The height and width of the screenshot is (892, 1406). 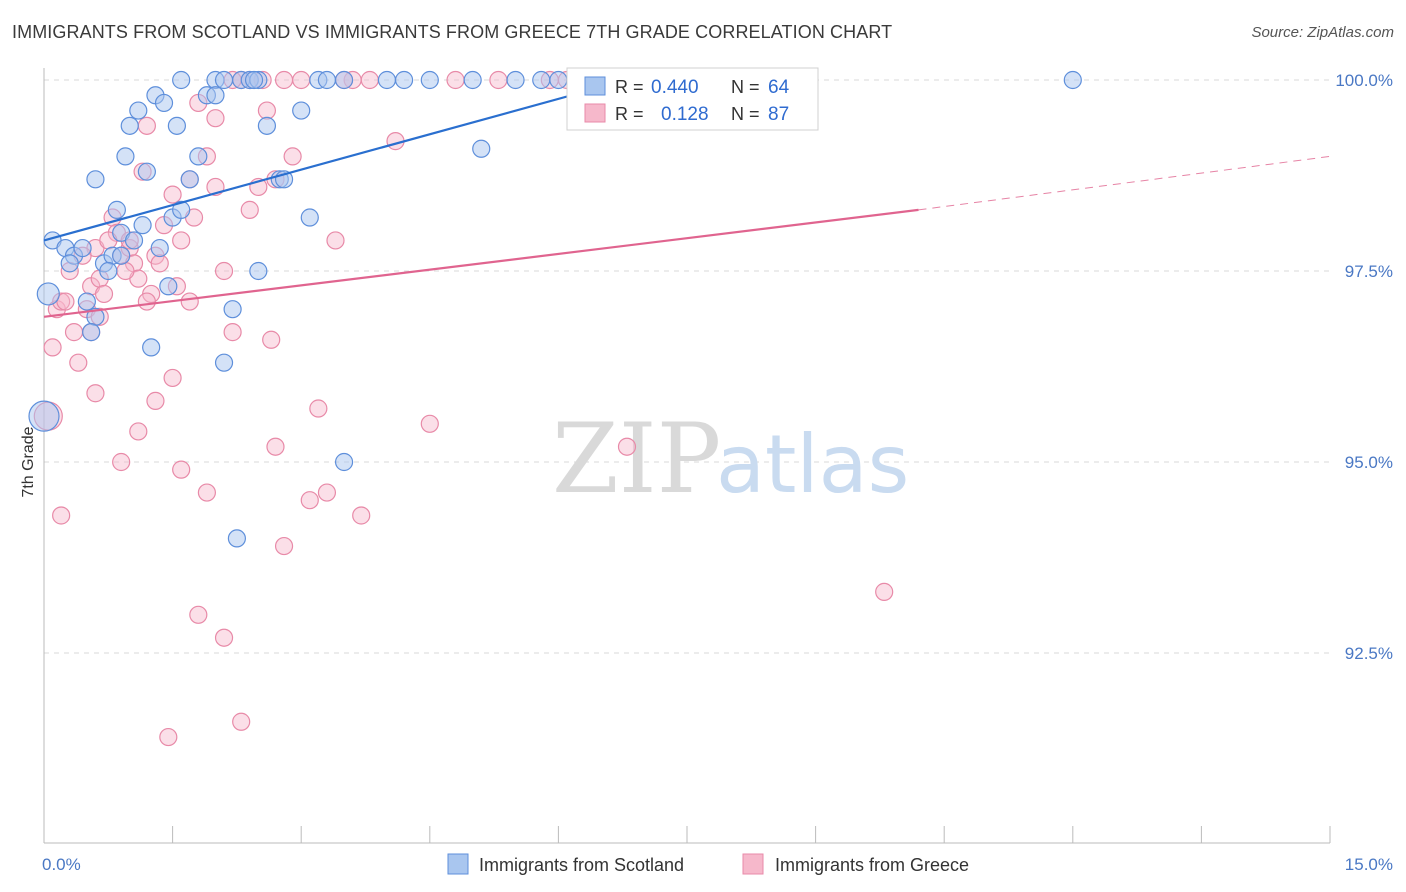 I want to click on watermark-atlas: atlas, so click(x=812, y=464).